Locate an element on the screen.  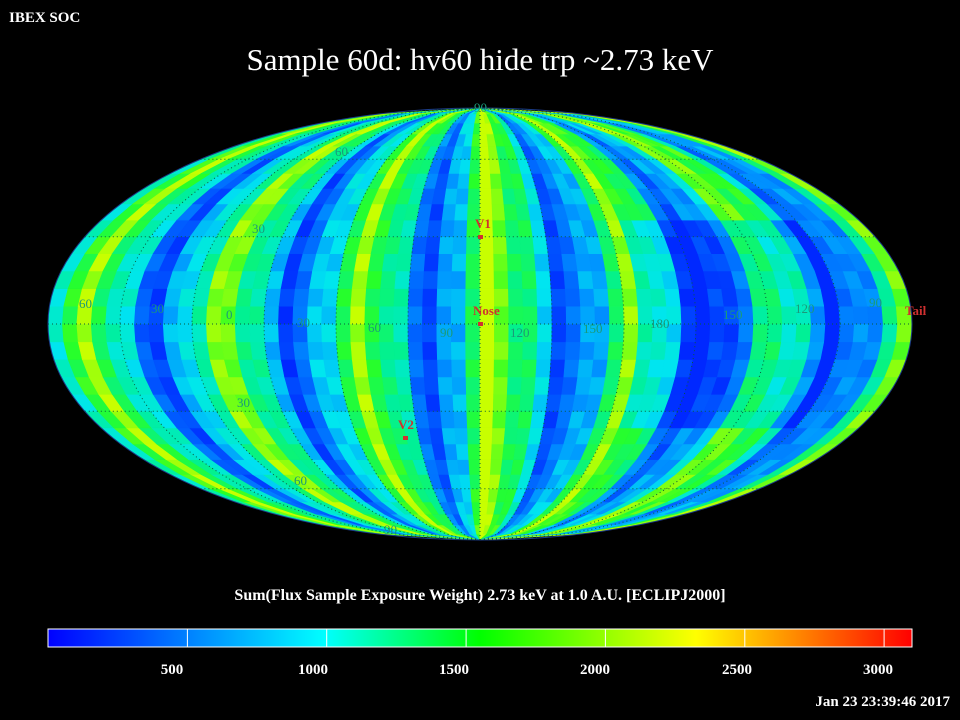
lon-label: 60 is located at coordinates (85, 303).